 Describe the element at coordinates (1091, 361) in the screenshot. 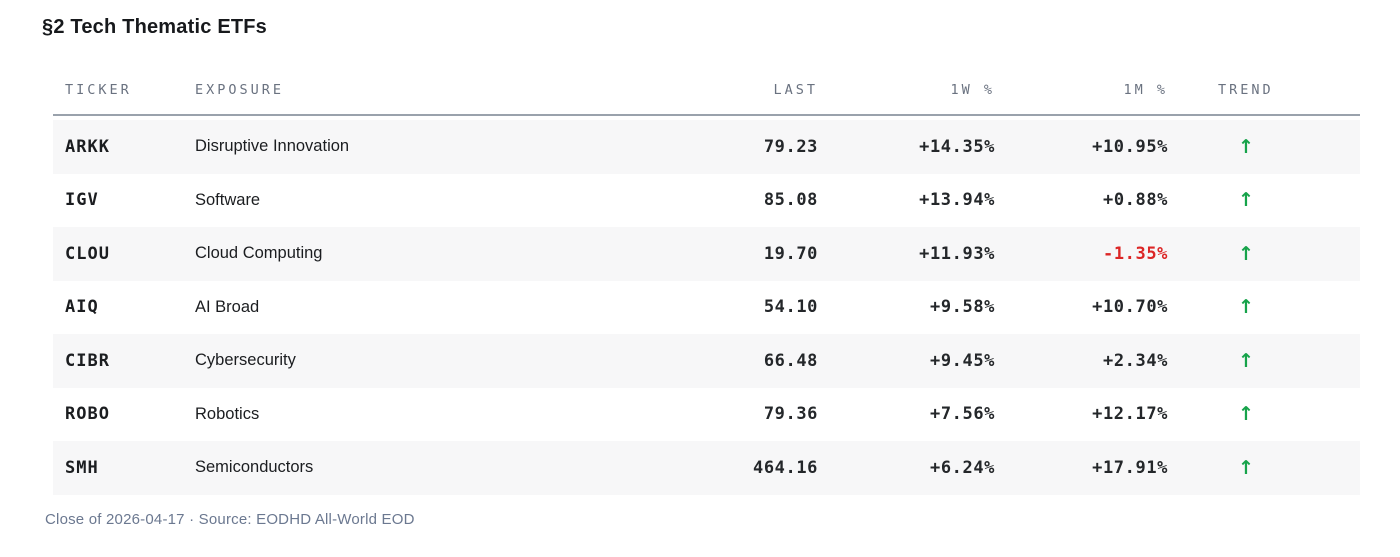

I see `cell-1m: +2.34%` at that location.